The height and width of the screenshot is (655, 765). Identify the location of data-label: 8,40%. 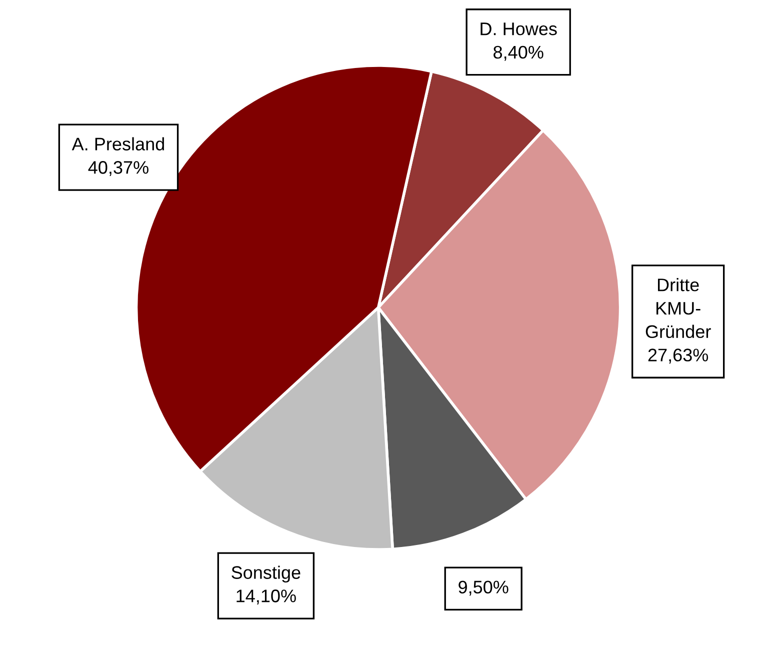
(519, 53).